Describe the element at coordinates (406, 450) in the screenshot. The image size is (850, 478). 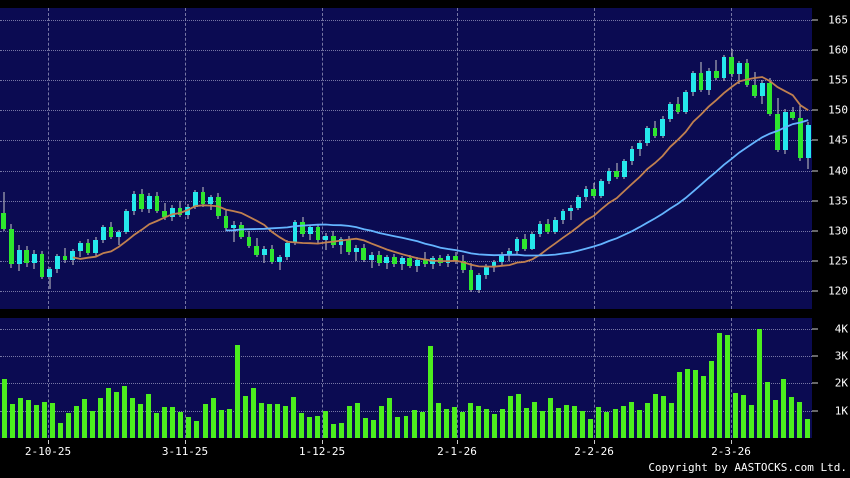
I see `date-axis: 2-10-25 3-11-25 1-12-25 2-1-26 2-2-26 2-3-26` at that location.